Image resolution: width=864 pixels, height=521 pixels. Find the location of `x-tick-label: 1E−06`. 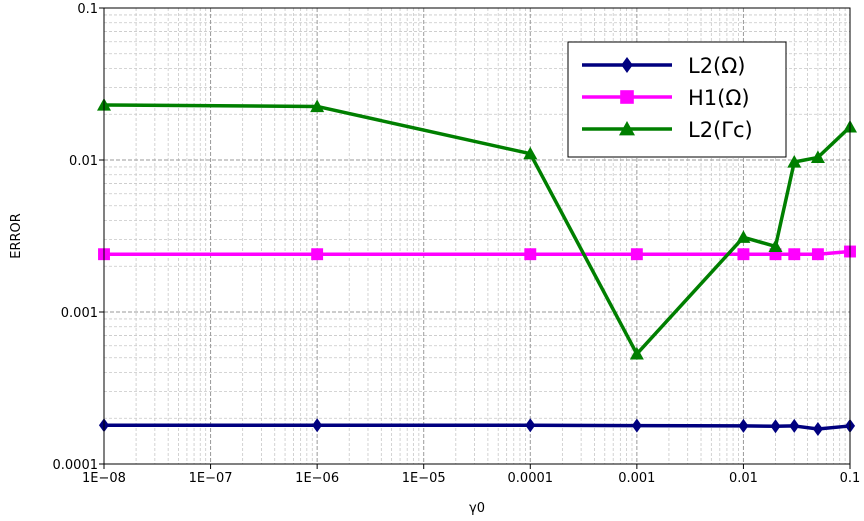

x-tick-label: 1E−06 is located at coordinates (317, 478).